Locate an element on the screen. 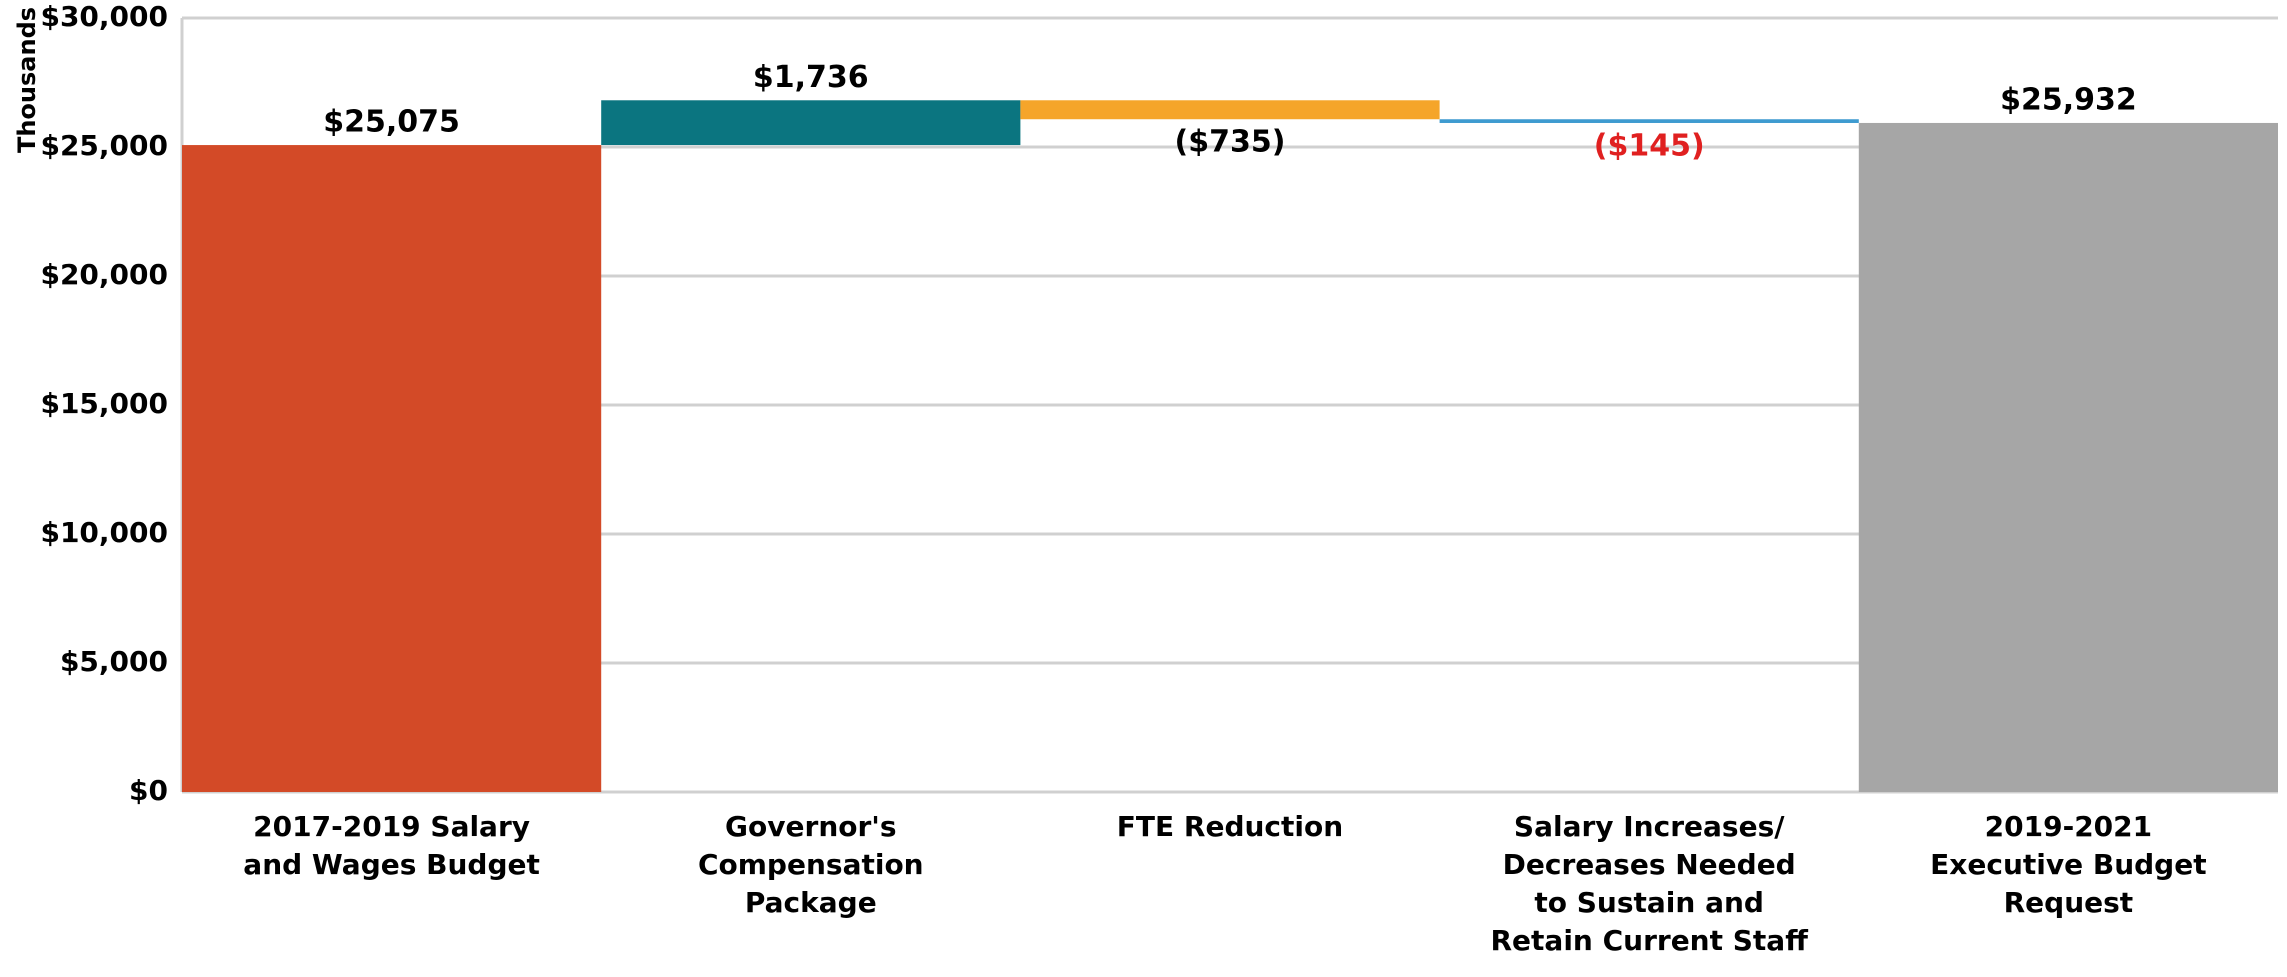 This screenshot has height=977, width=2287. value-label: ($735) is located at coordinates (1230, 142).